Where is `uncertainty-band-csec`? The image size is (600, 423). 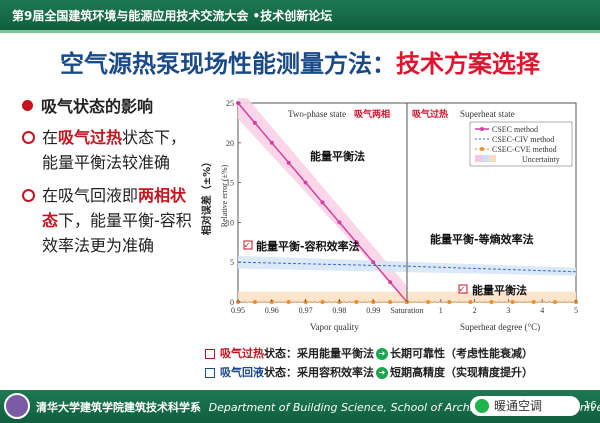 uncertainty-band-csec is located at coordinates (322, 200).